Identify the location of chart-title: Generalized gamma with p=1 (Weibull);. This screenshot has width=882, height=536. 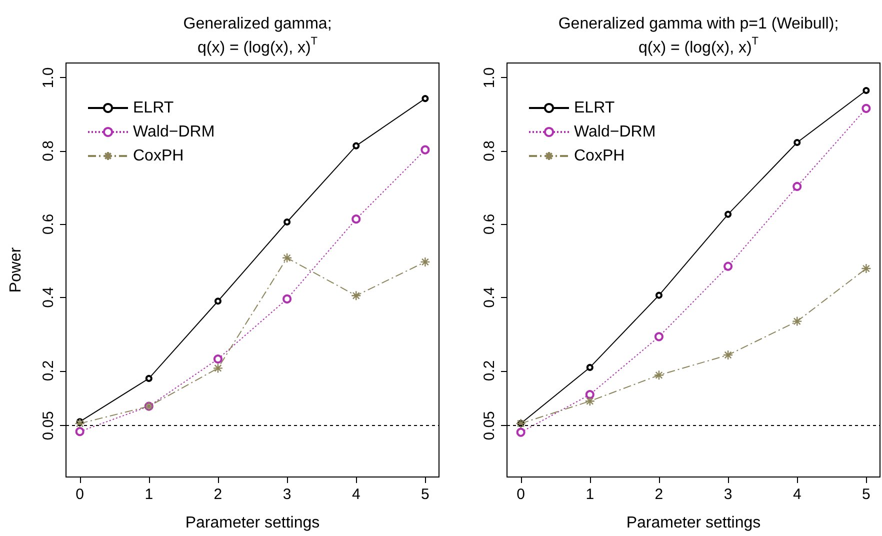
(698, 24).